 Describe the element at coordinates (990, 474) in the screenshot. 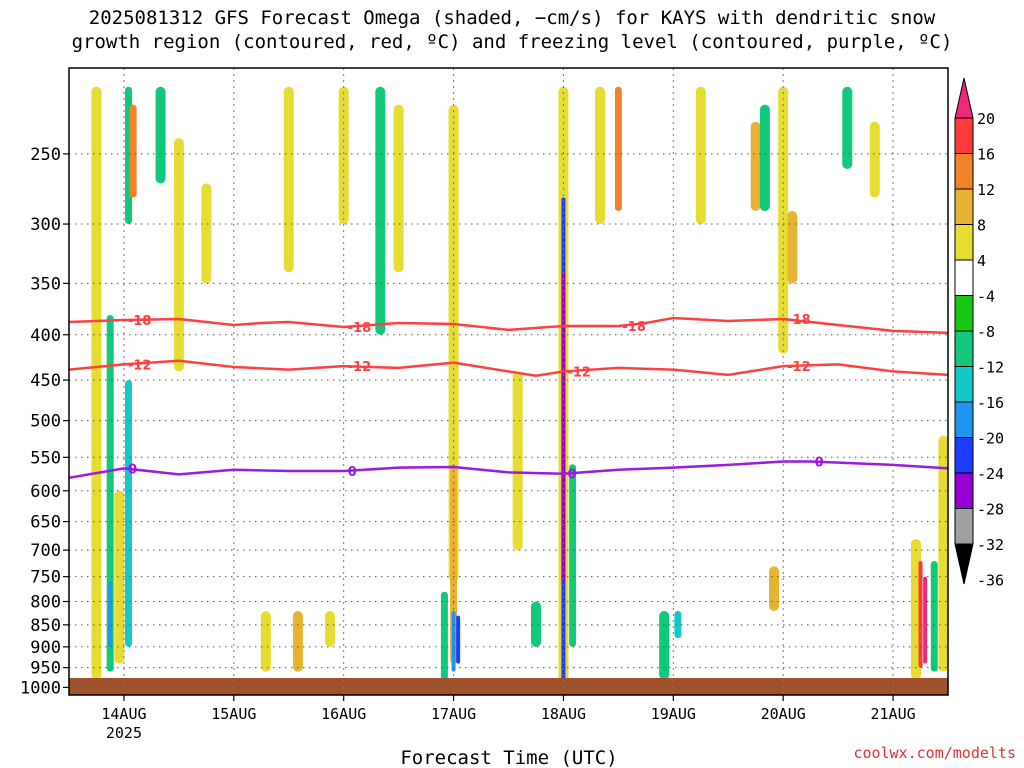

I see `colorbar-label: -24` at that location.